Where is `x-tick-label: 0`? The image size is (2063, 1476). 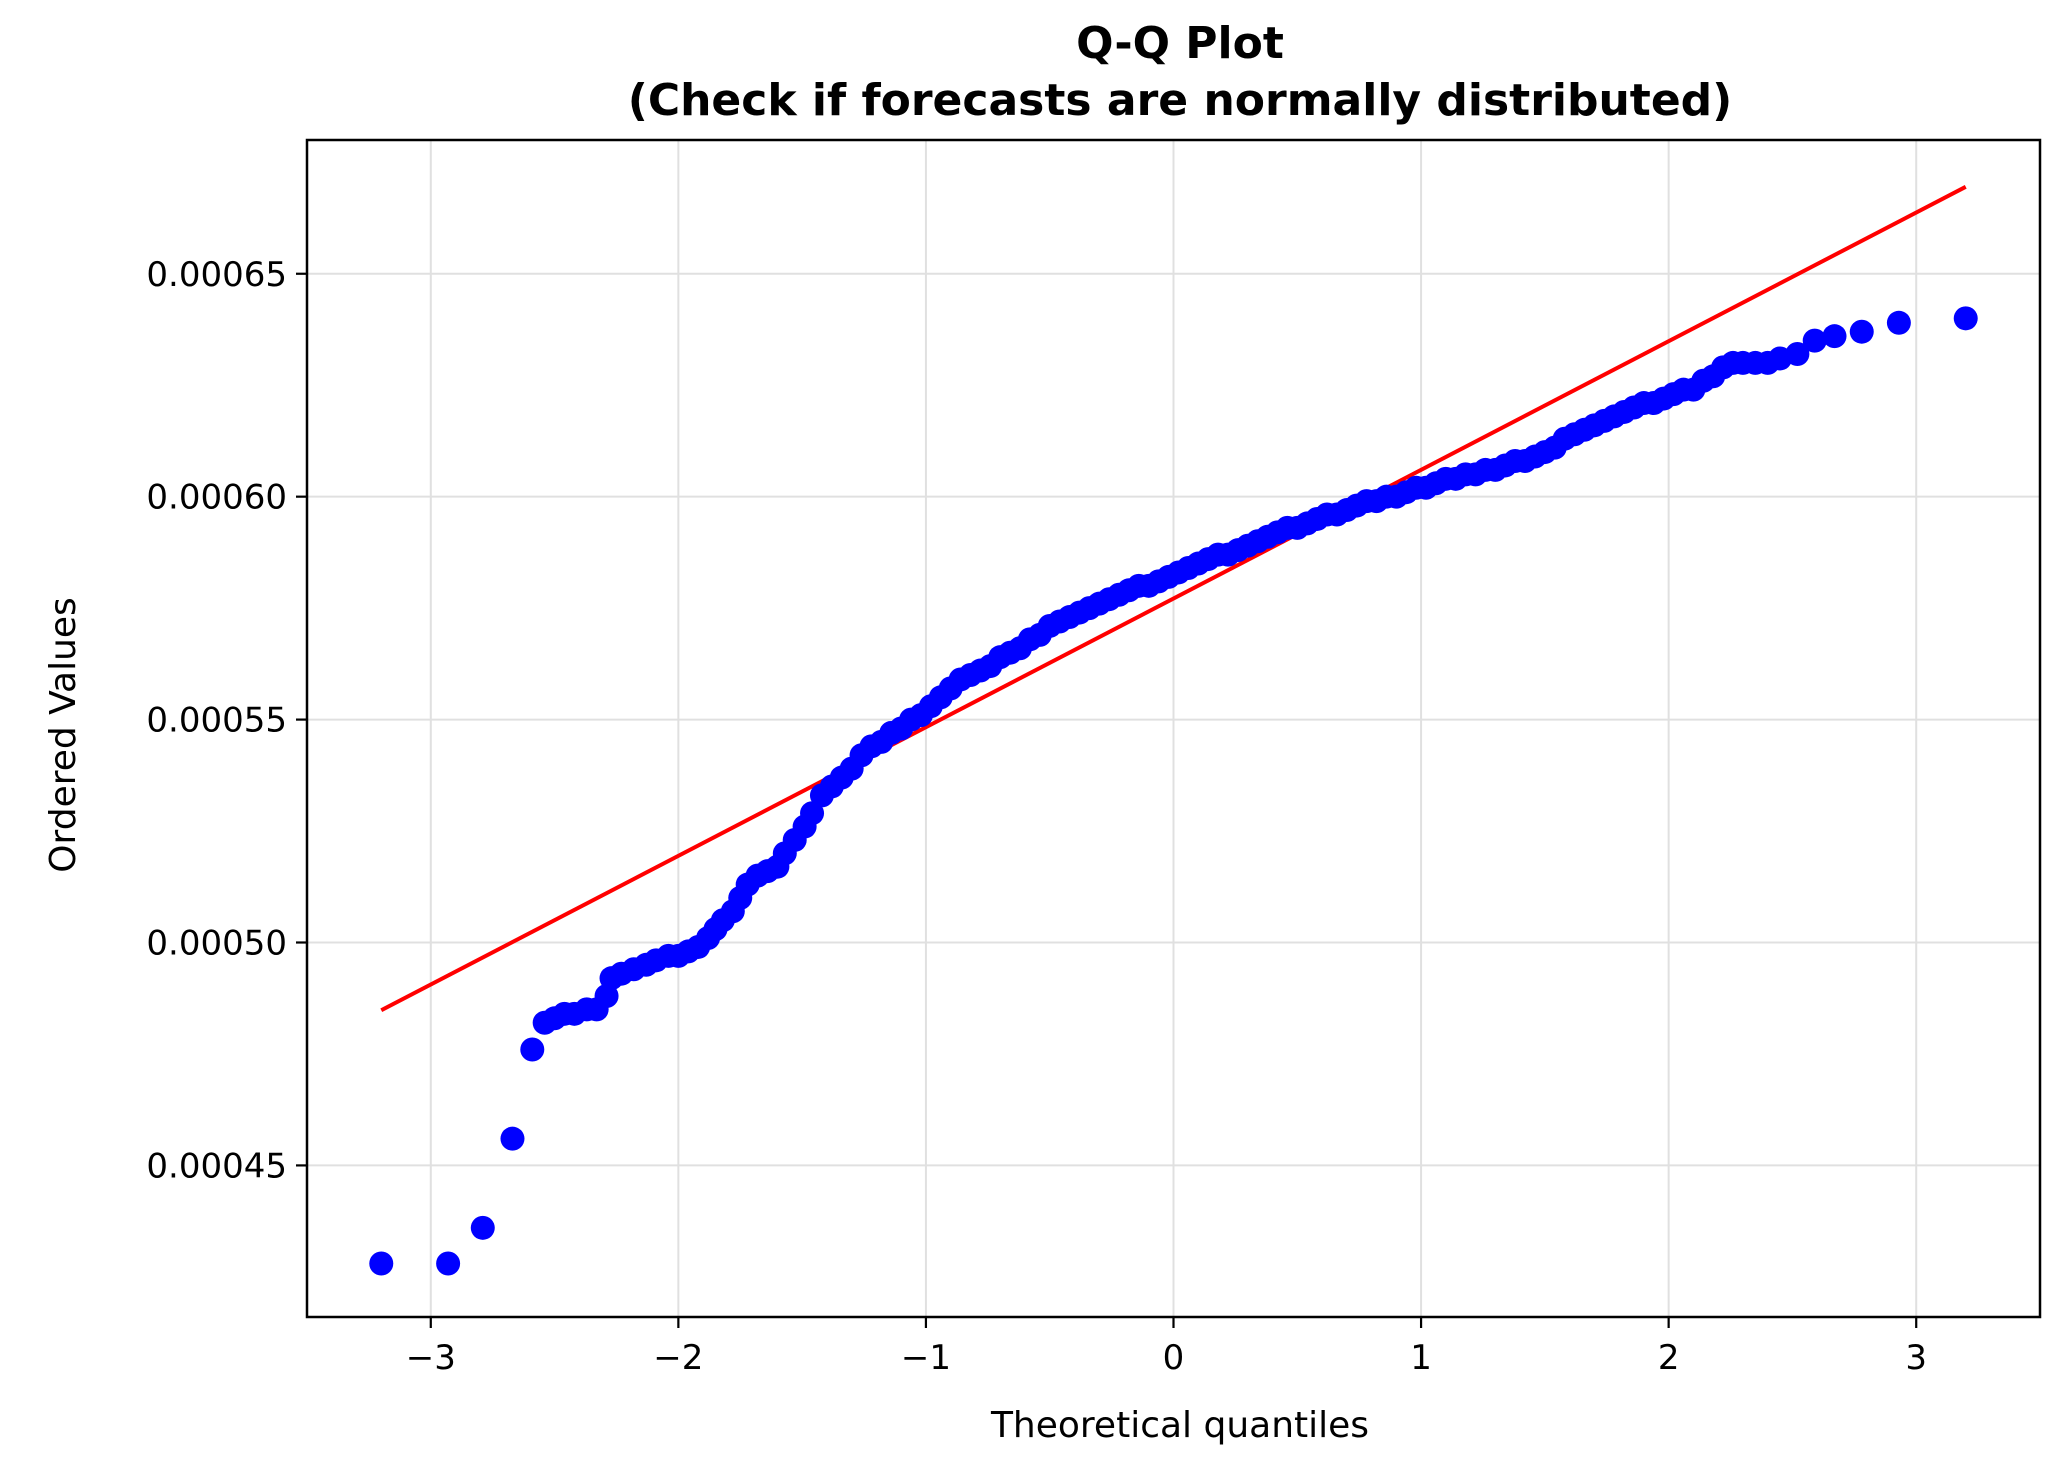 x-tick-label: 0 is located at coordinates (1174, 1358).